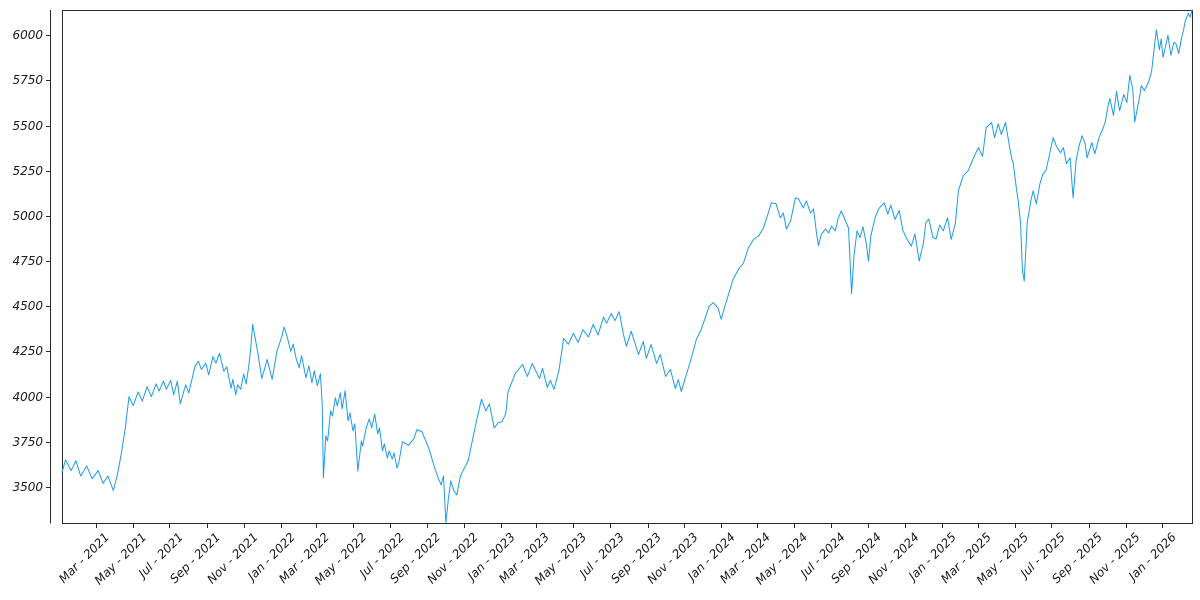 The width and height of the screenshot is (1200, 600). Describe the element at coordinates (27, 34) in the screenshot. I see `y-tick-label: 6000` at that location.